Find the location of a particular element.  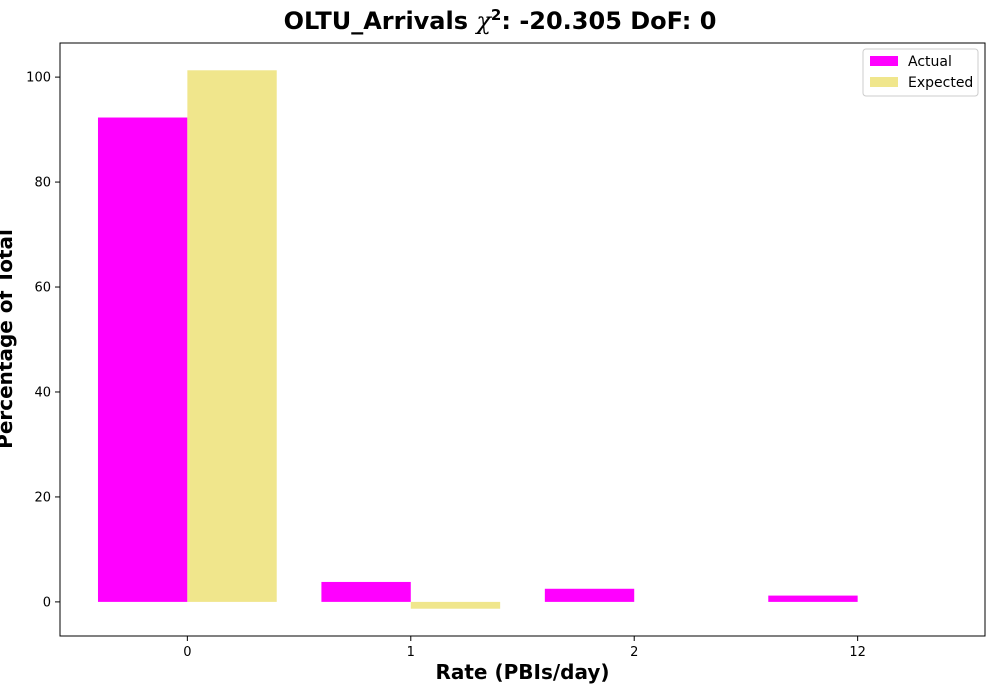

x-axis-ticks: 0 1 2 12 is located at coordinates (524, 648).